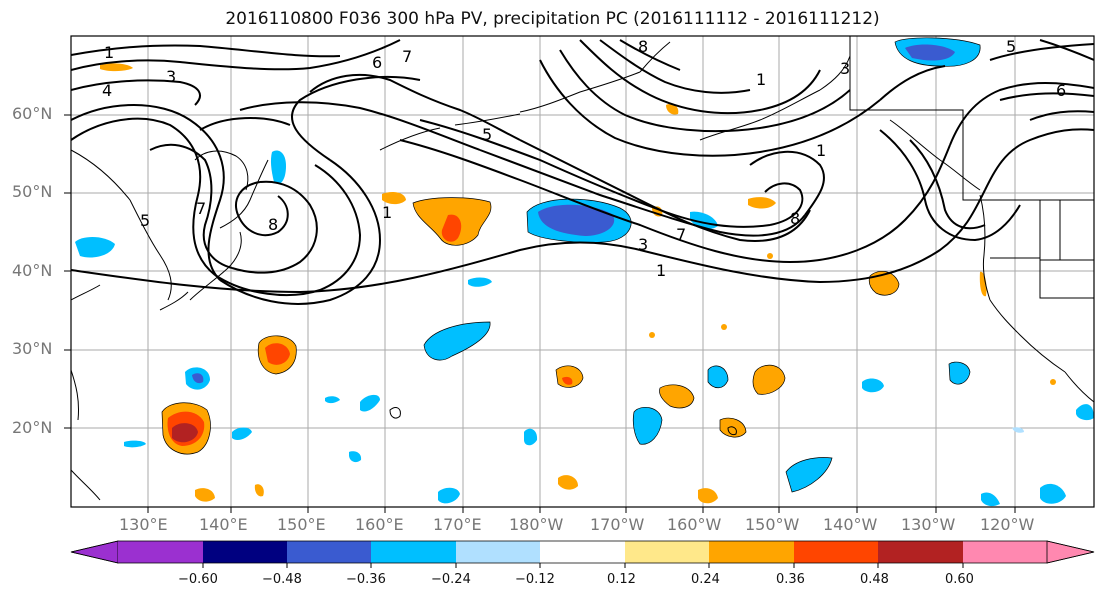 The width and height of the screenshot is (1105, 601). I want to click on colorbar-tick-label: −0.36, so click(366, 579).